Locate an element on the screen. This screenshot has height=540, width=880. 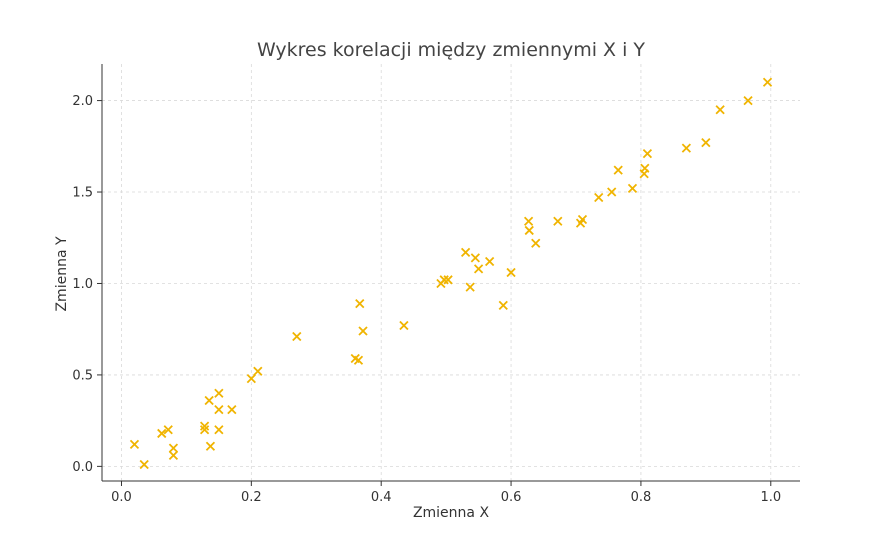
x-axis-ticks: 0.0 0.2 0.4 0.6 0.8 1.0 is located at coordinates (446, 493).